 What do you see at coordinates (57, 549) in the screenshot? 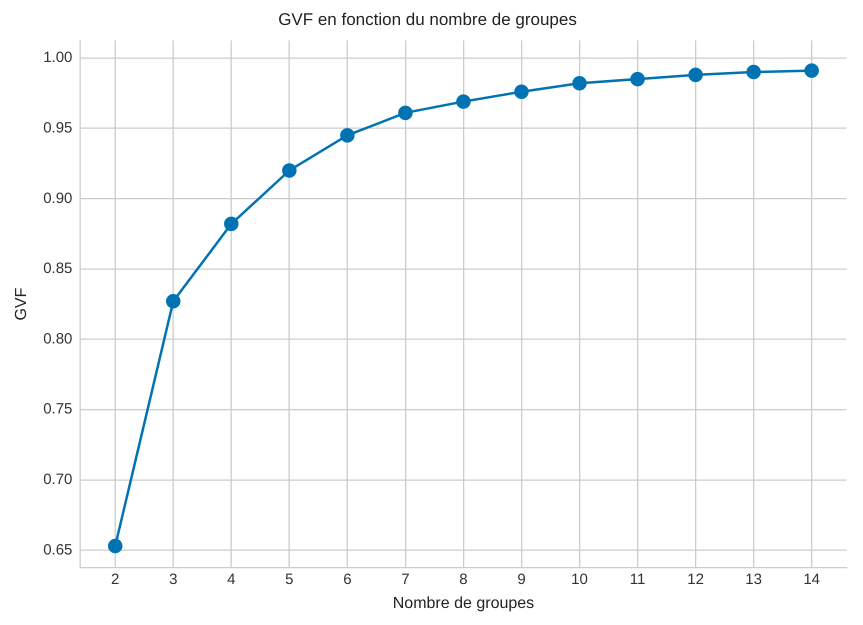
I see `y-tick-label: 0.65` at bounding box center [57, 549].